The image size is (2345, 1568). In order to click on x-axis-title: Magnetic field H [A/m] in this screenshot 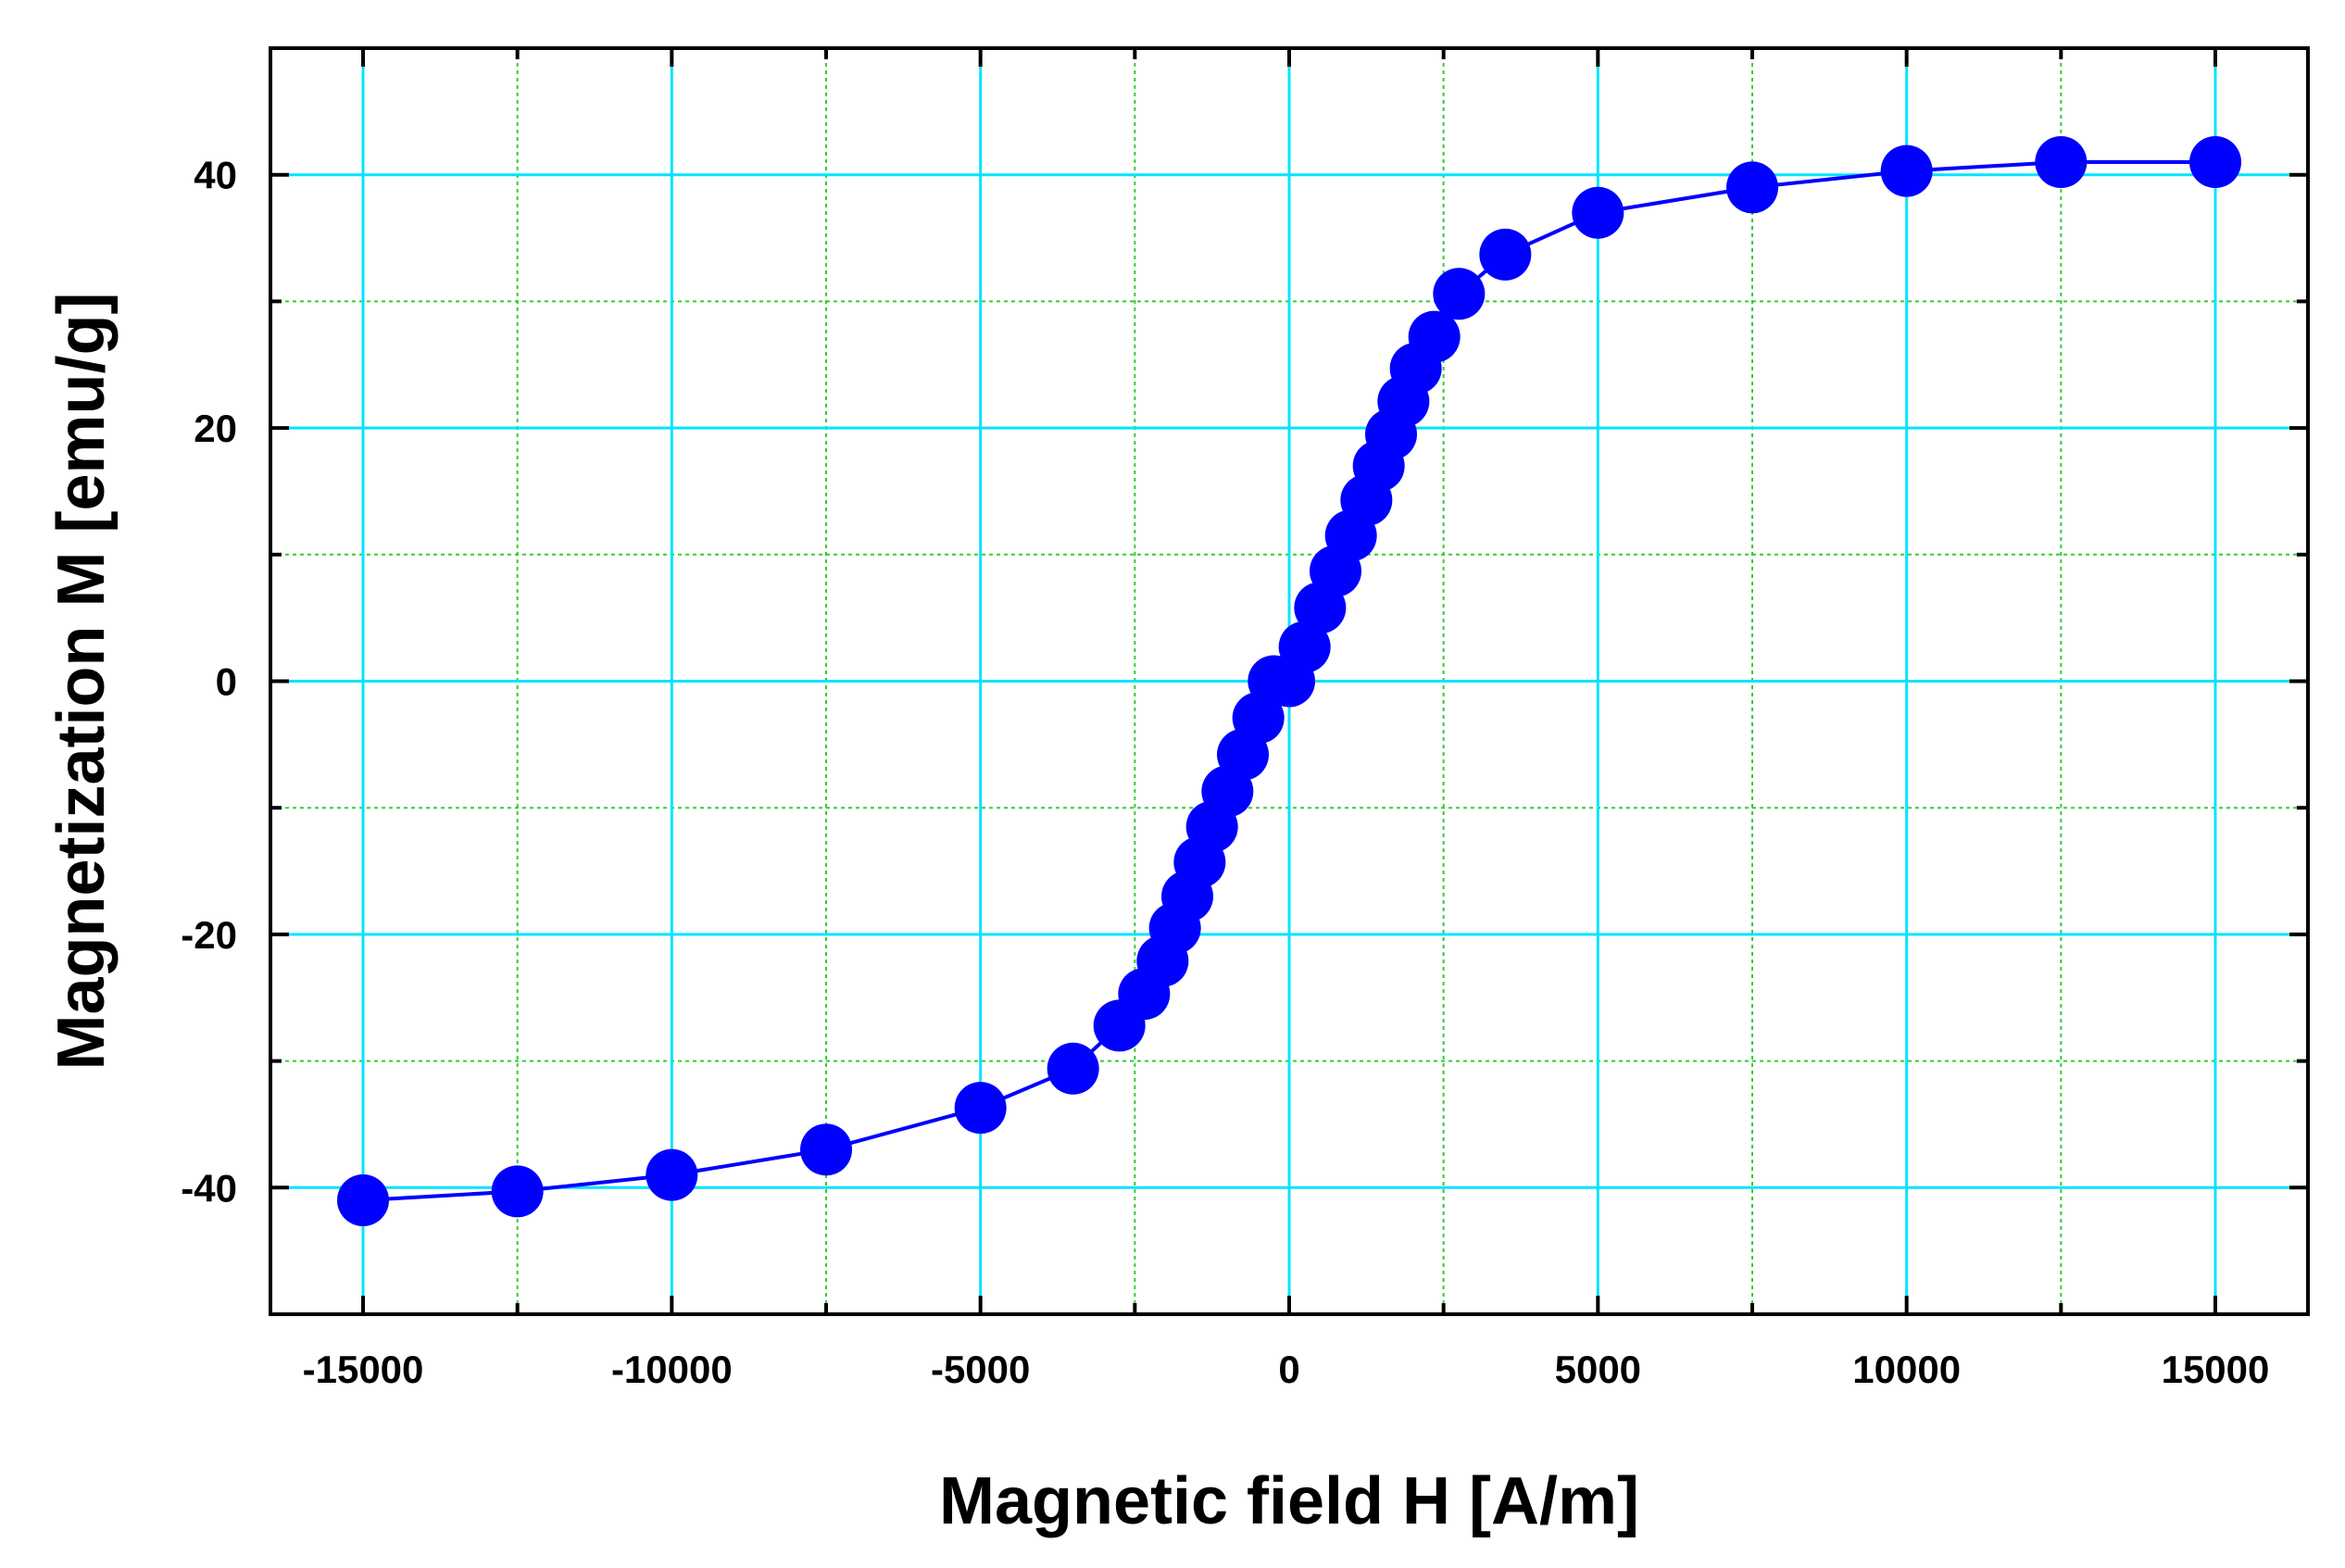, I will do `click(1289, 1501)`.